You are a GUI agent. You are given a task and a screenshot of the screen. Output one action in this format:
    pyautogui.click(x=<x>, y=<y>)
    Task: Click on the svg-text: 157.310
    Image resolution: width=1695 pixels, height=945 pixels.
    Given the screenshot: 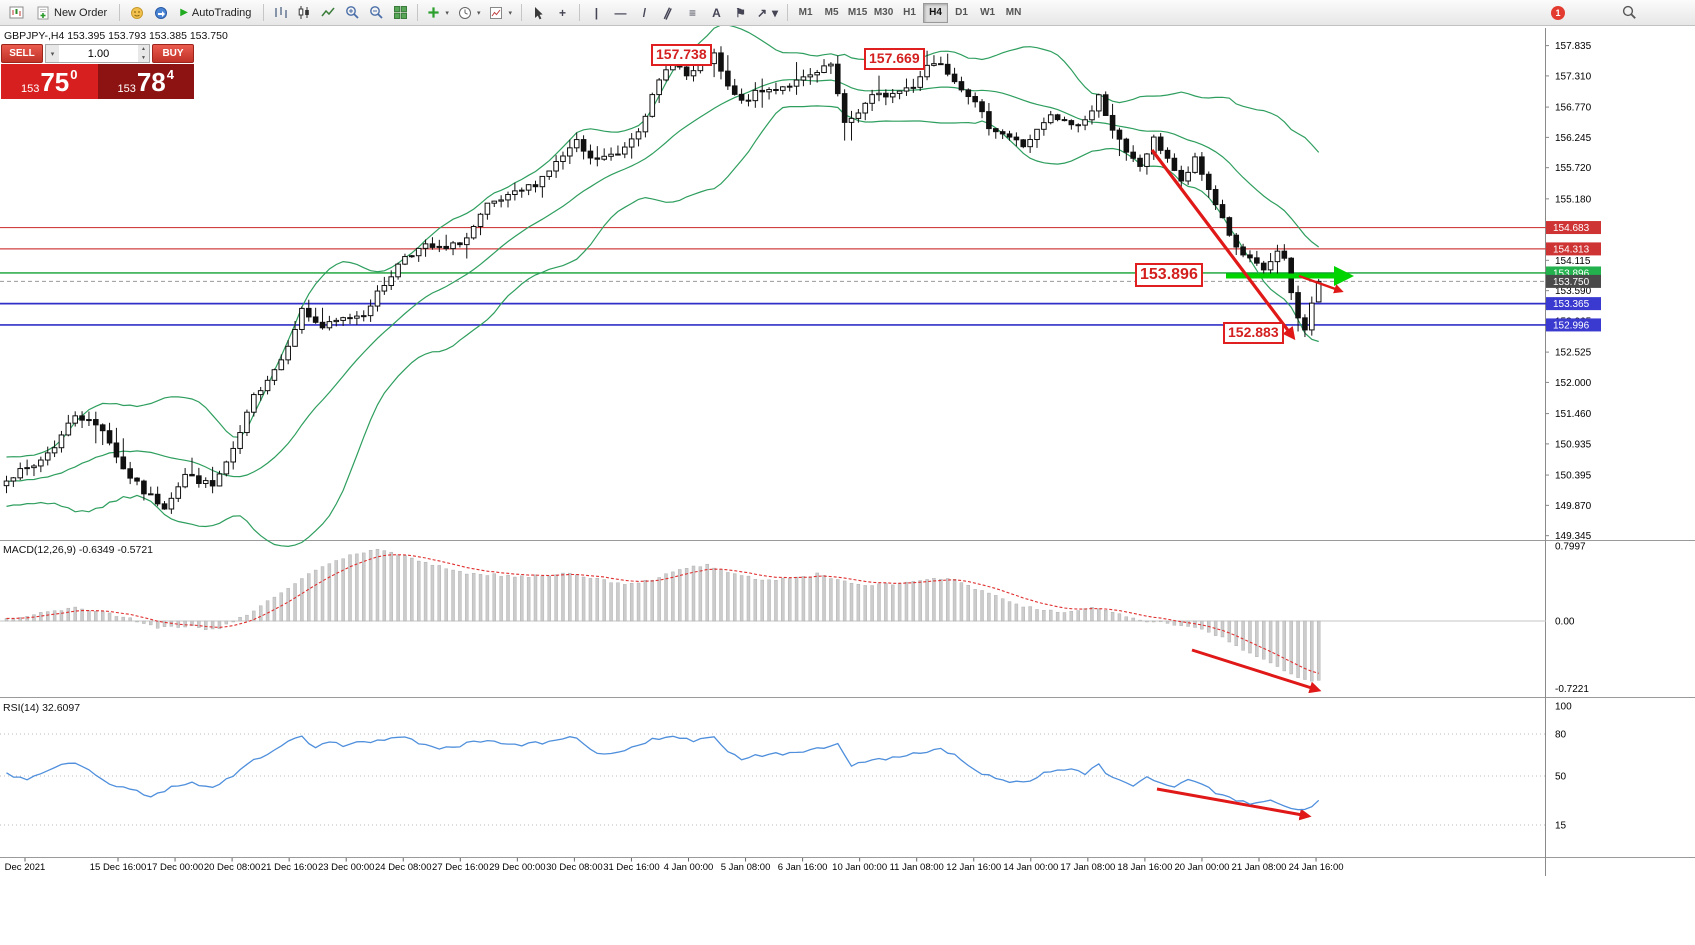 What is the action you would take?
    pyautogui.click(x=1573, y=76)
    